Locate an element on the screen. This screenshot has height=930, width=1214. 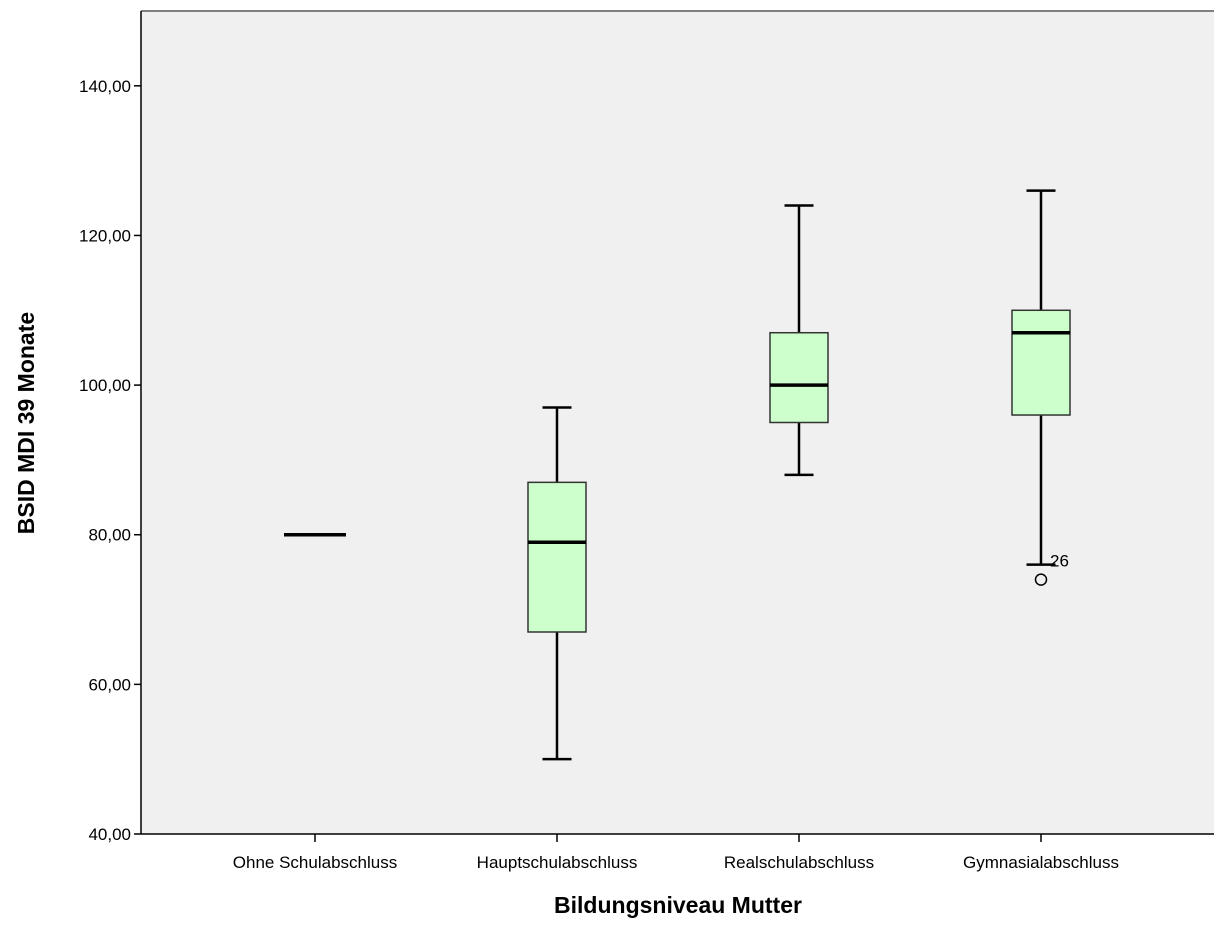
y-tick-label: 100,00 is located at coordinates (105, 385).